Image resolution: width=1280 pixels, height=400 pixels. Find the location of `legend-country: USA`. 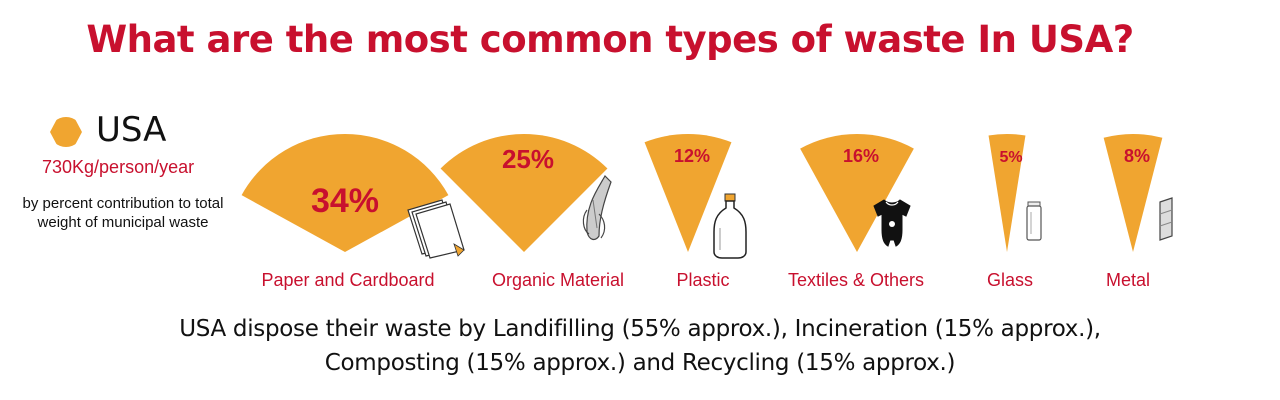

legend-country: USA is located at coordinates (131, 130).